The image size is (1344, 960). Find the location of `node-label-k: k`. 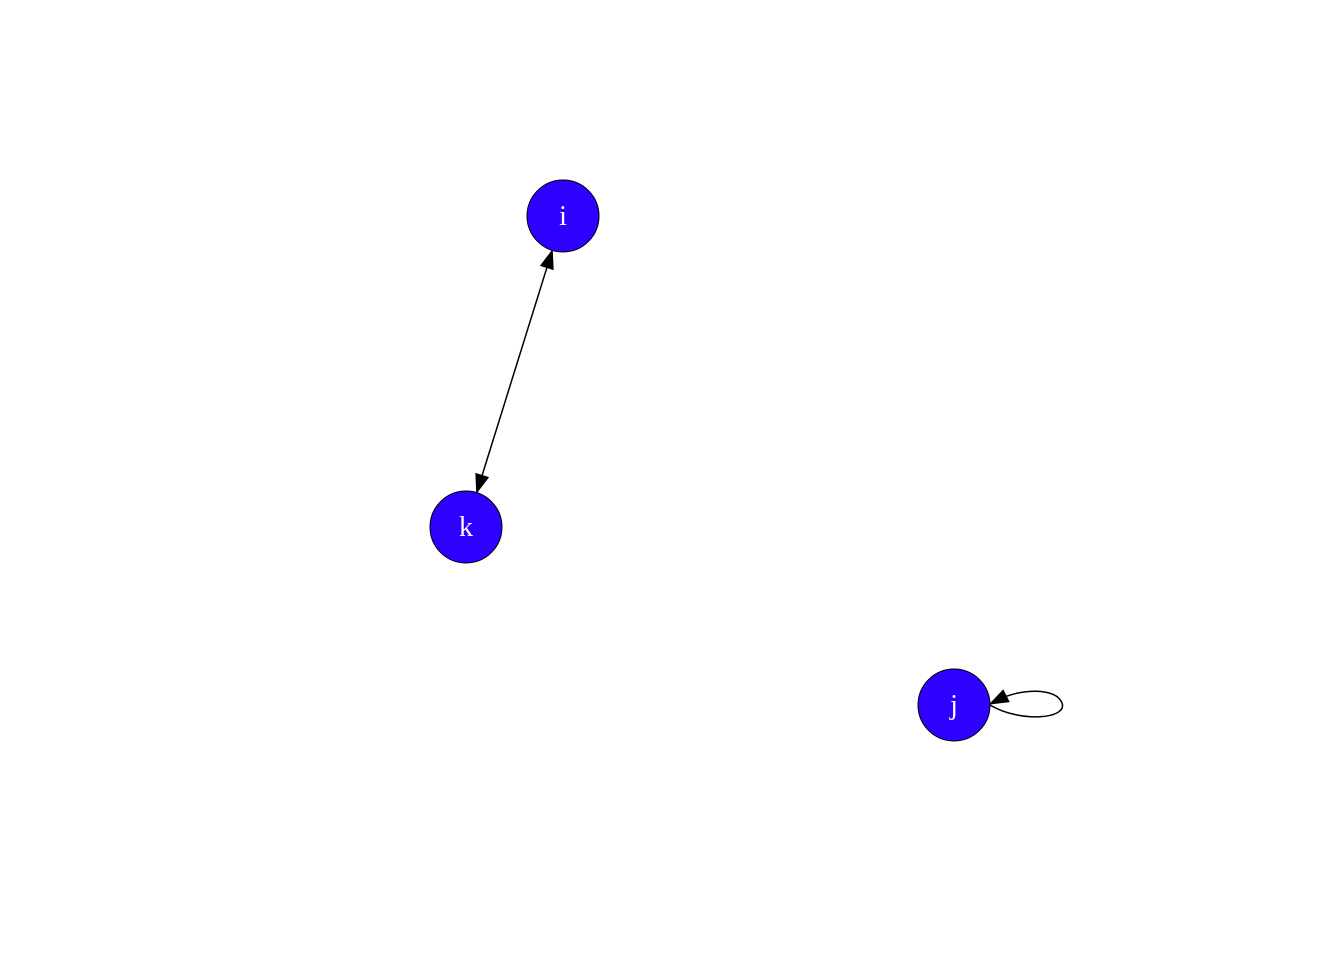

node-label-k: k is located at coordinates (466, 527).